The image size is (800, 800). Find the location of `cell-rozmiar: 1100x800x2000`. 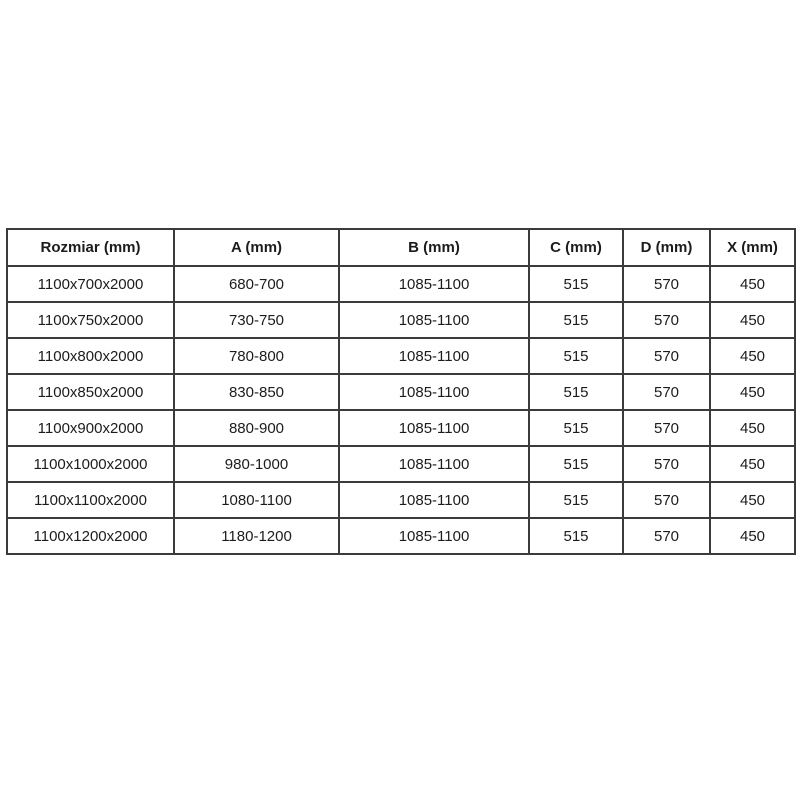

cell-rozmiar: 1100x800x2000 is located at coordinates (90, 356).